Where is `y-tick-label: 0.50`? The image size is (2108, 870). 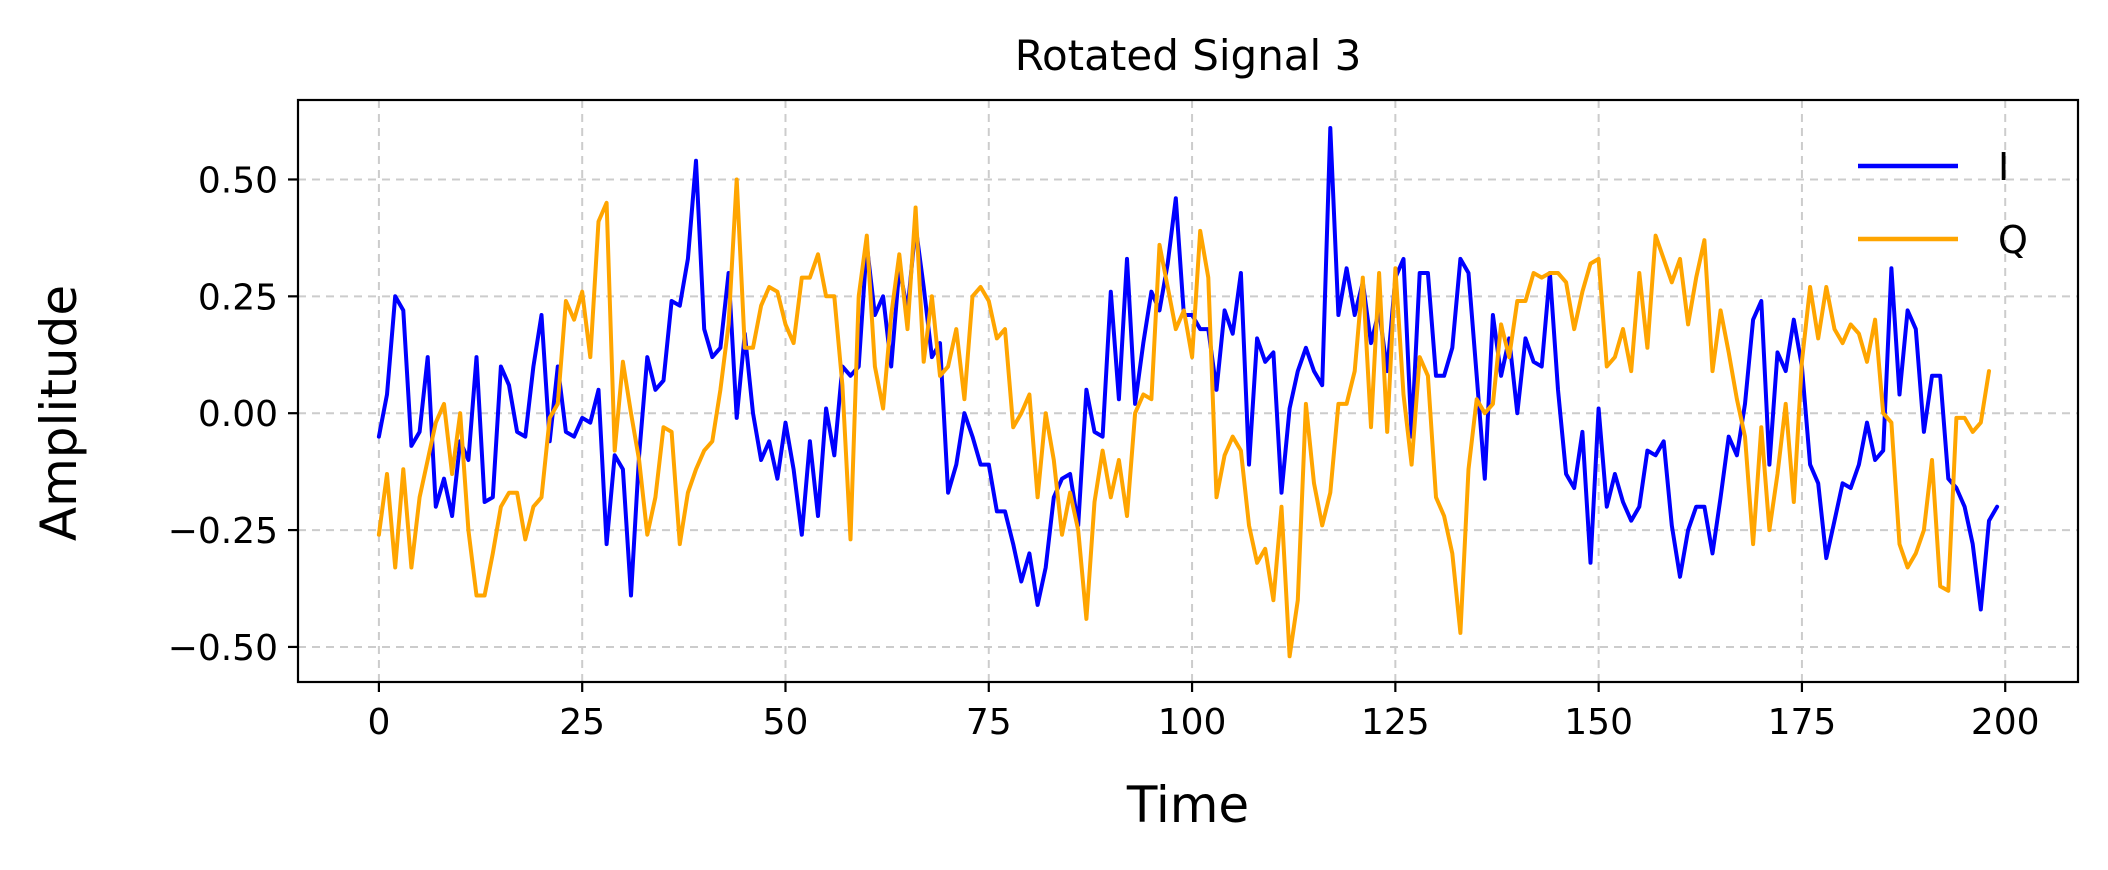 y-tick-label: 0.50 is located at coordinates (238, 180).